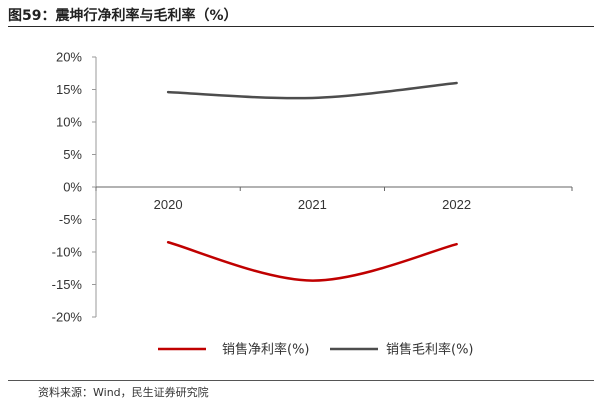 The height and width of the screenshot is (406, 602). I want to click on source-divider, so click(301, 380).